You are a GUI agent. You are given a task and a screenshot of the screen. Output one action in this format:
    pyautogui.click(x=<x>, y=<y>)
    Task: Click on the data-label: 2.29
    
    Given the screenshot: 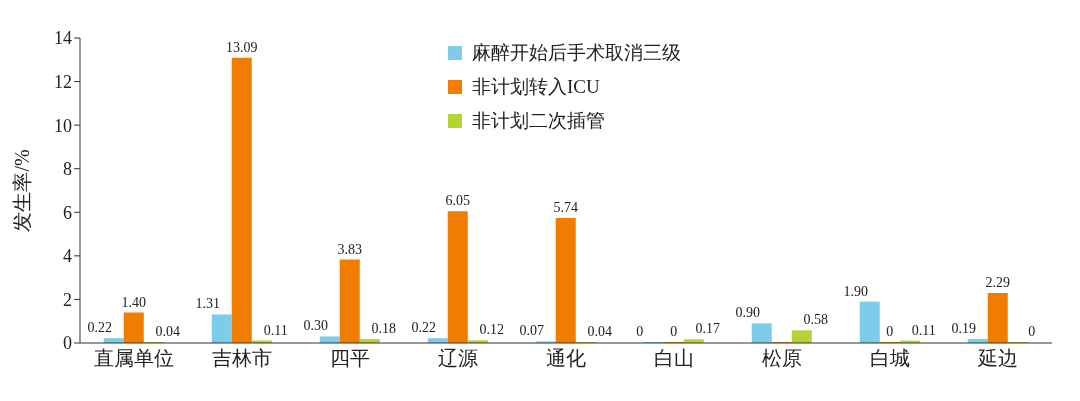 What is the action you would take?
    pyautogui.click(x=998, y=283)
    